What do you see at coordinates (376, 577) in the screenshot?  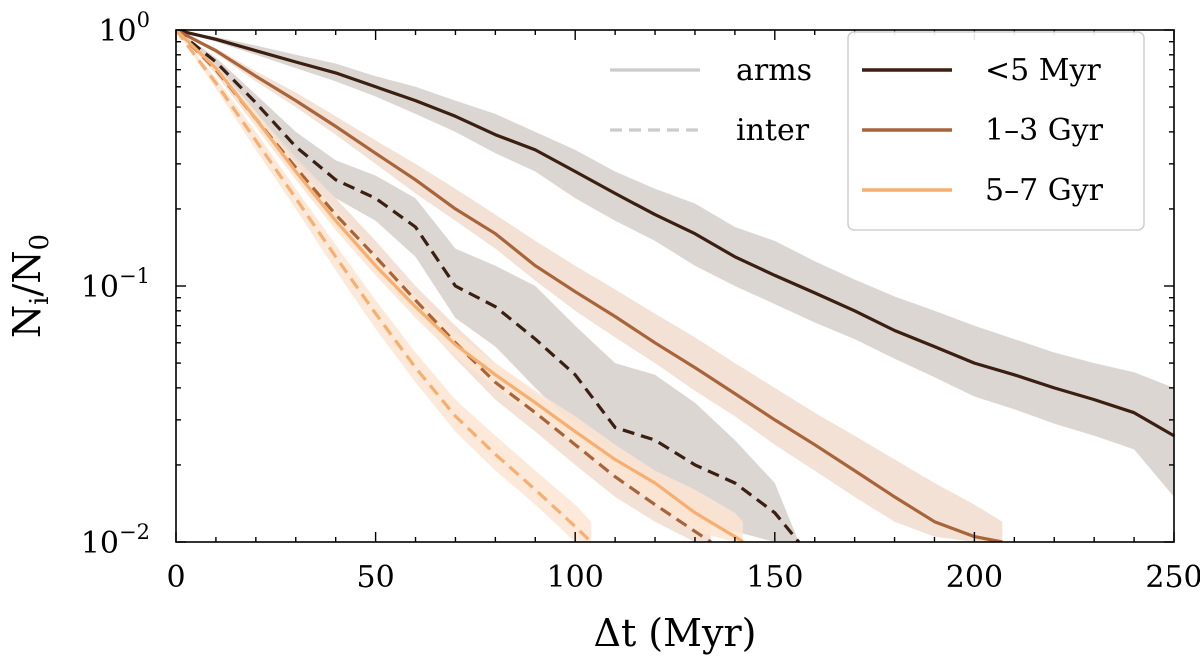 I see `x-tick-label: 50` at bounding box center [376, 577].